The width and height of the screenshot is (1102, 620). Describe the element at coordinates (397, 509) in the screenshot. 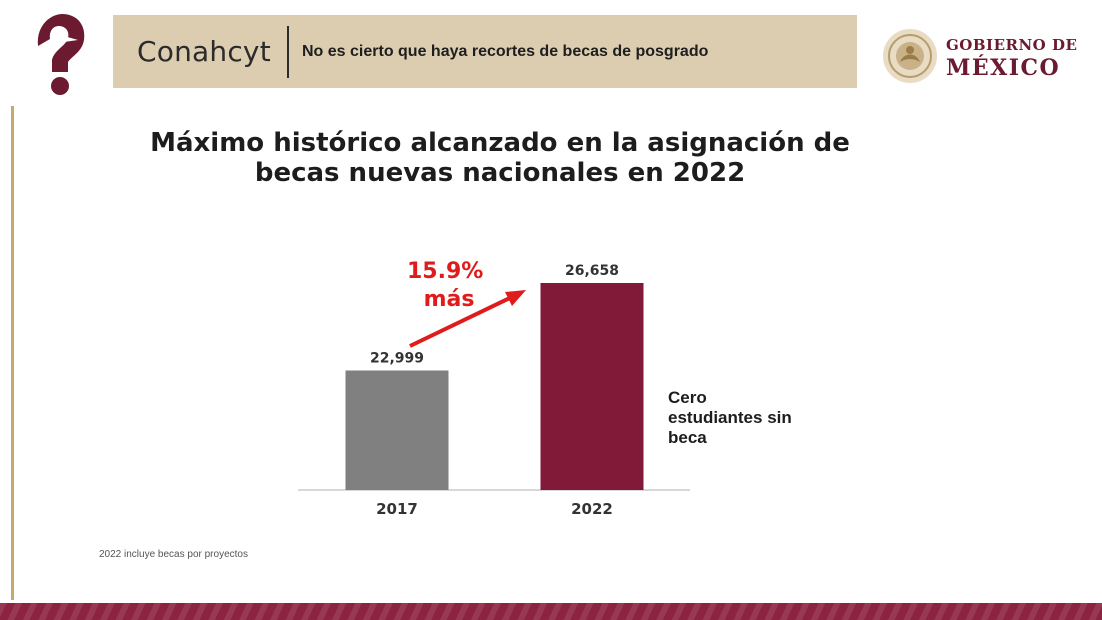

I see `tick-label-2017: 2017` at that location.